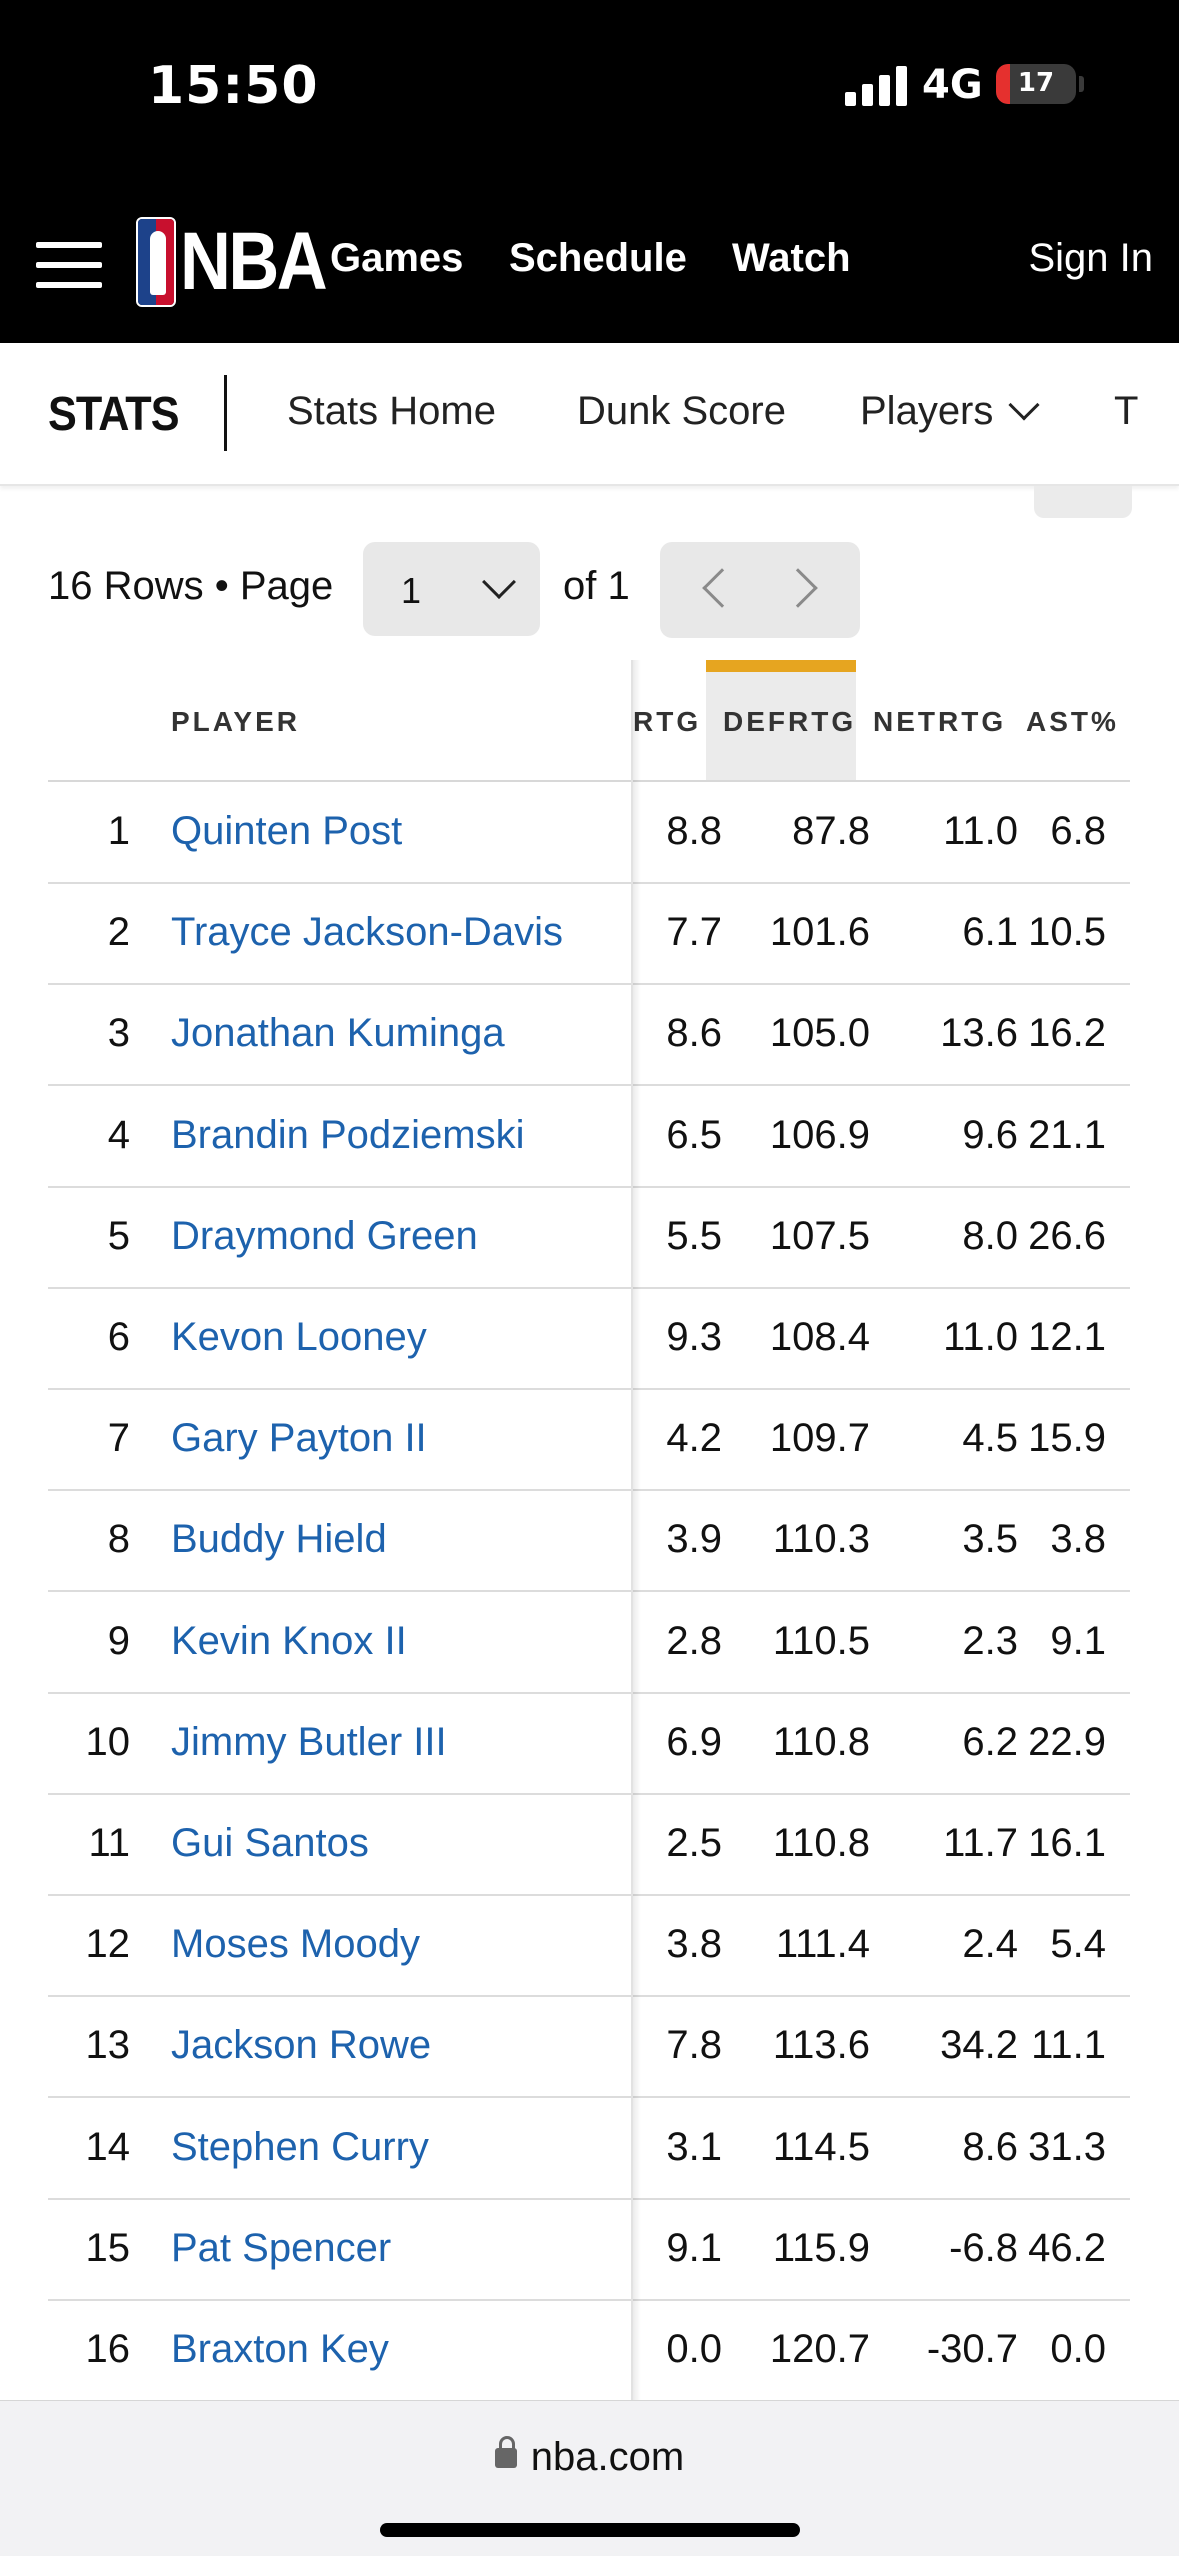 The image size is (1179, 2556). What do you see at coordinates (980, 1337) in the screenshot?
I see `netrtg-cell: 11.0` at bounding box center [980, 1337].